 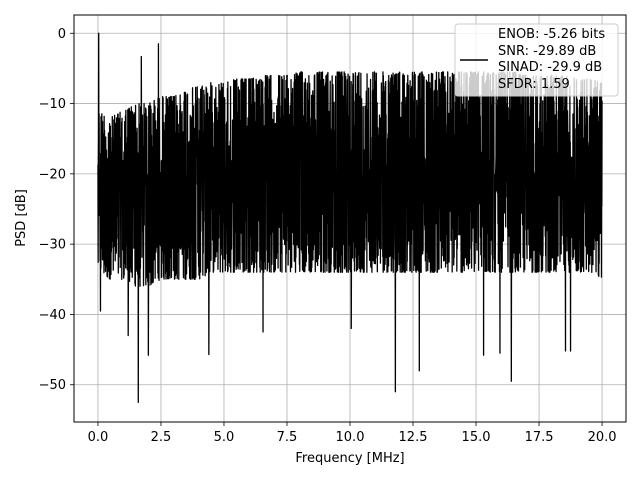 What do you see at coordinates (56, 210) in the screenshot?
I see `y-axis: 0 −10 −20 −30 −40 −50` at bounding box center [56, 210].